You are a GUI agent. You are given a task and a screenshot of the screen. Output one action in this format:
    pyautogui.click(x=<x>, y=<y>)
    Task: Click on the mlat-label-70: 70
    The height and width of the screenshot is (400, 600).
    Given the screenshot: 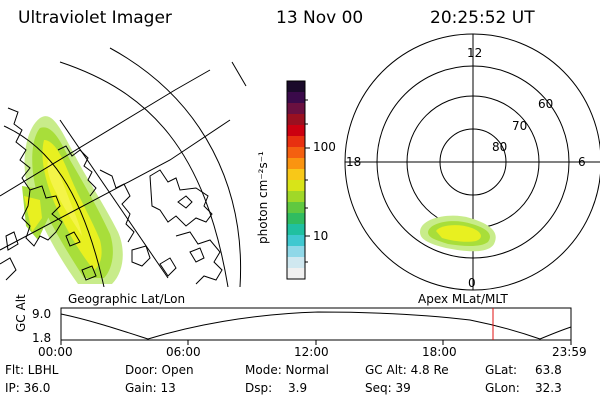 What is the action you would take?
    pyautogui.click(x=520, y=126)
    